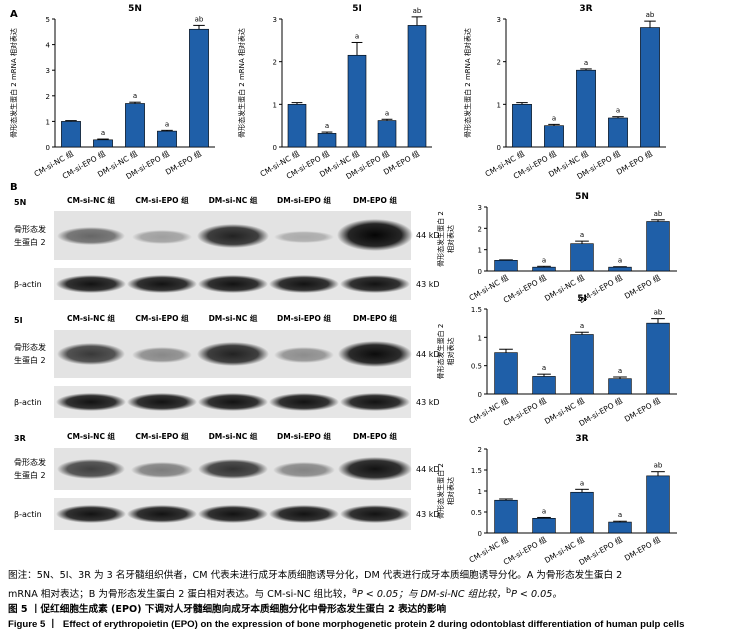 The width and height of the screenshot is (738, 642). Describe the element at coordinates (354, 590) in the screenshot. I see `caption-sup-a: a` at that location.